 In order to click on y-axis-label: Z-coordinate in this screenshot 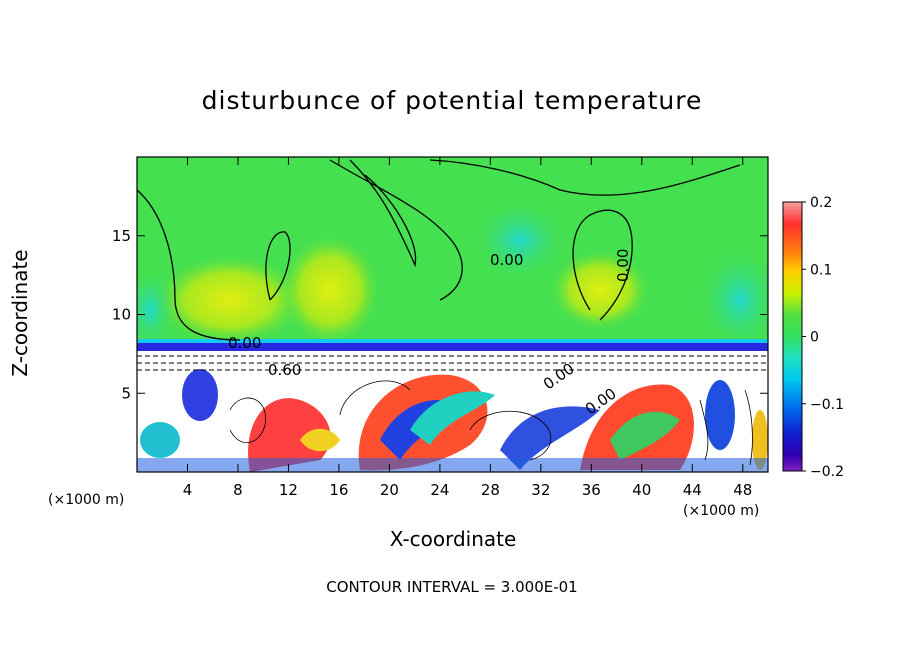, I will do `click(20, 313)`.